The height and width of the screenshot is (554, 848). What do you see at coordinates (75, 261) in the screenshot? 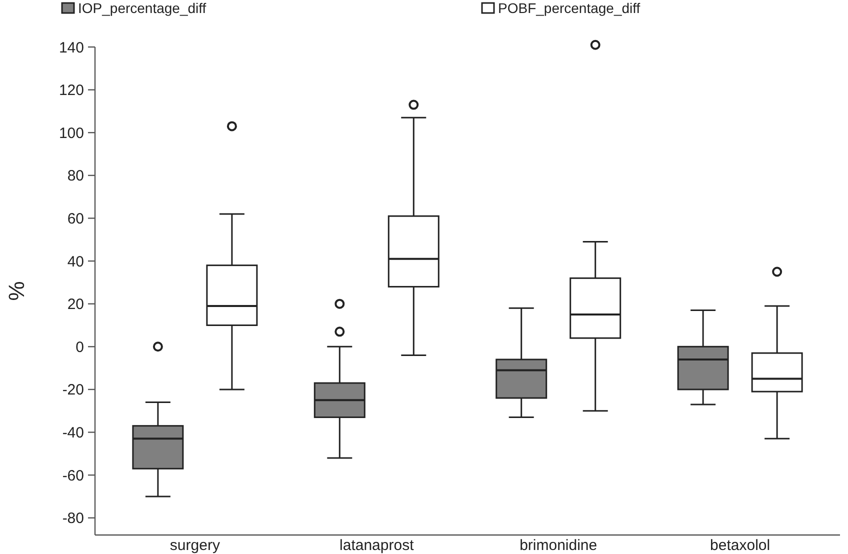
I see `y-tick-label: 40` at bounding box center [75, 261].